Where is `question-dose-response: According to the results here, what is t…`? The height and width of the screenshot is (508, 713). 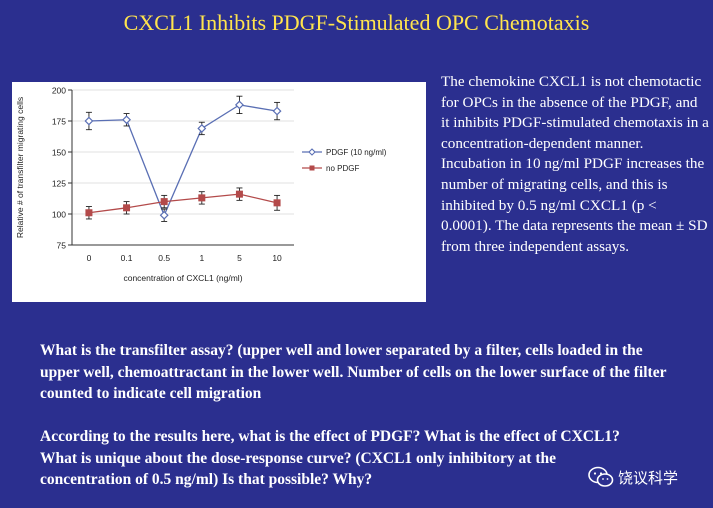 question-dose-response: According to the results here, what is t… is located at coordinates (330, 458).